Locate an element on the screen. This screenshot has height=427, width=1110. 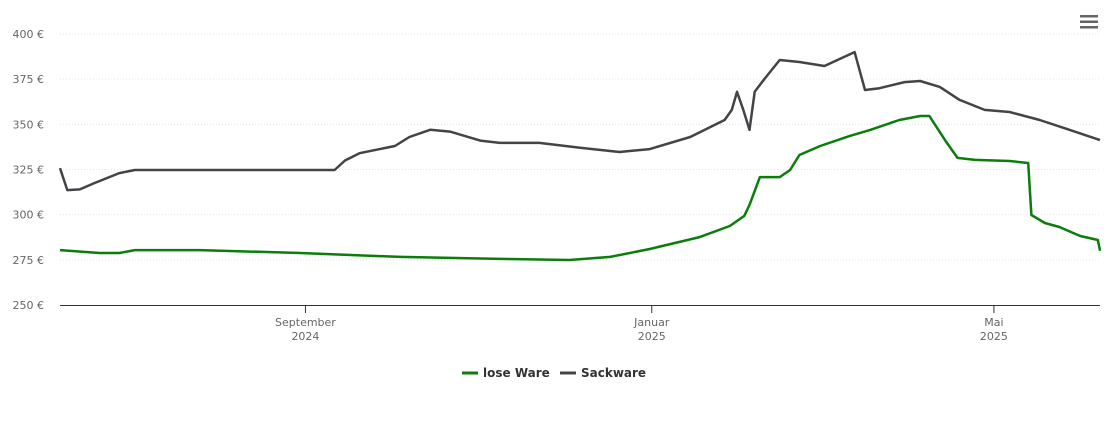
y-tick-label: 300 € is located at coordinates (29, 215).